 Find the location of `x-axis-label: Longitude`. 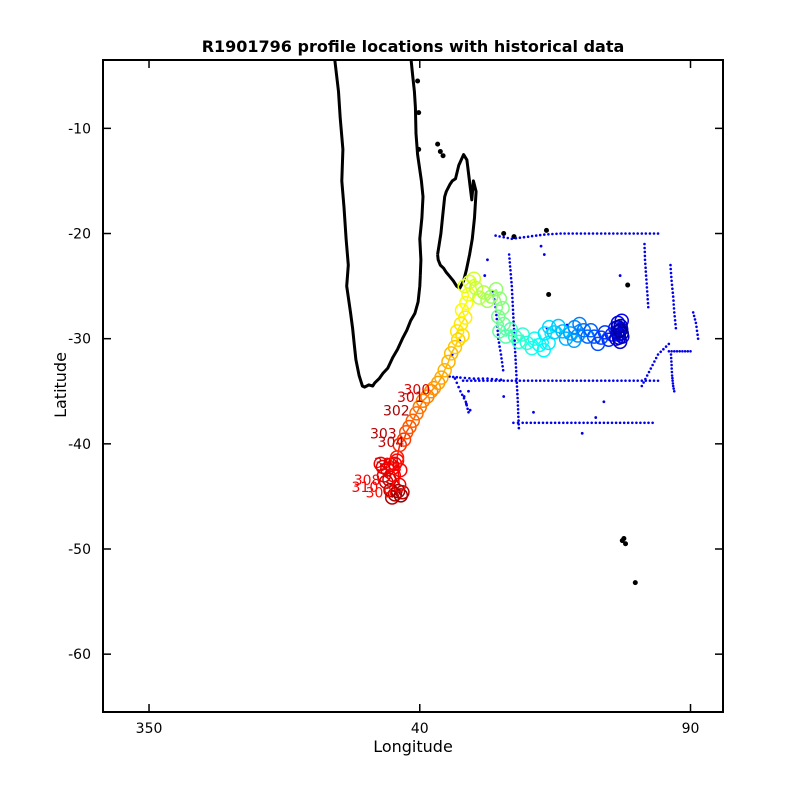

x-axis-label: Longitude is located at coordinates (413, 746).